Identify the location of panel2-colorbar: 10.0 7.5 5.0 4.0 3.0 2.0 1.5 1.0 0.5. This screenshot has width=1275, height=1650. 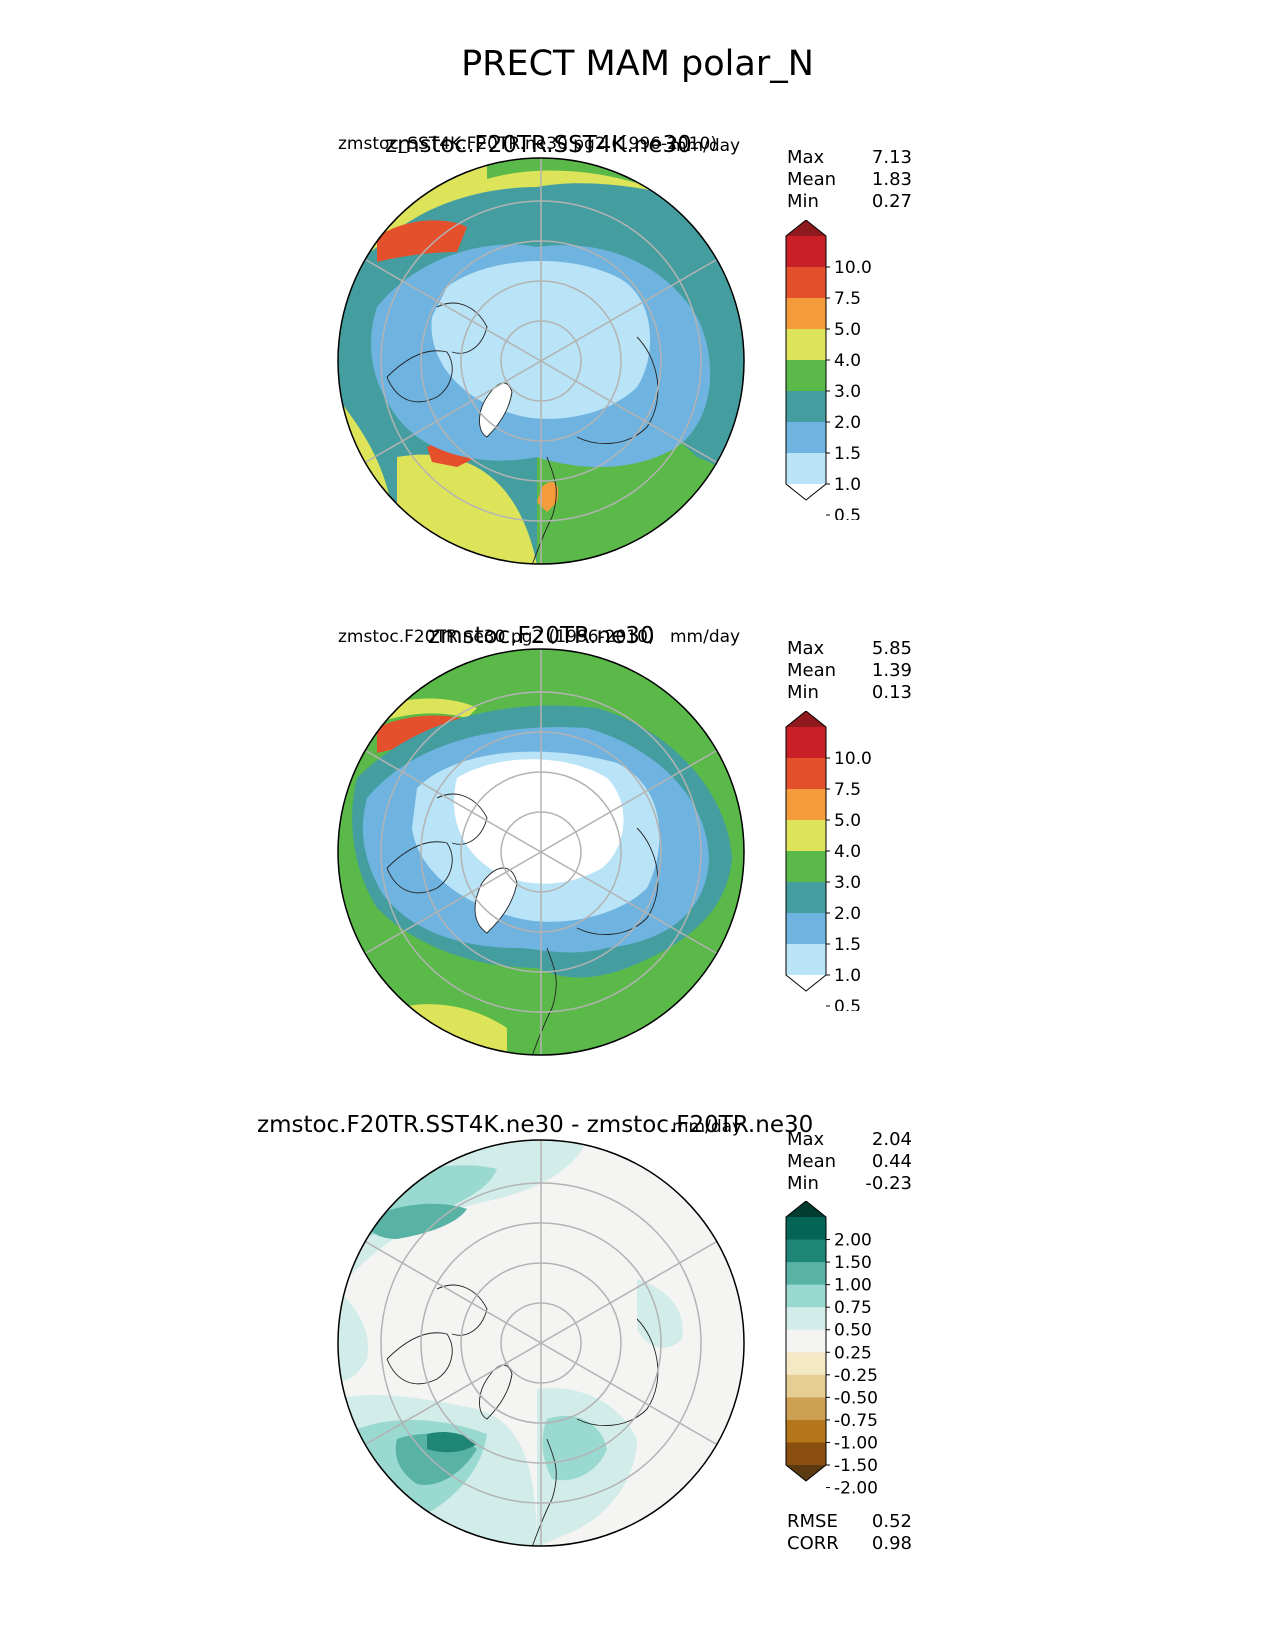
(828, 861).